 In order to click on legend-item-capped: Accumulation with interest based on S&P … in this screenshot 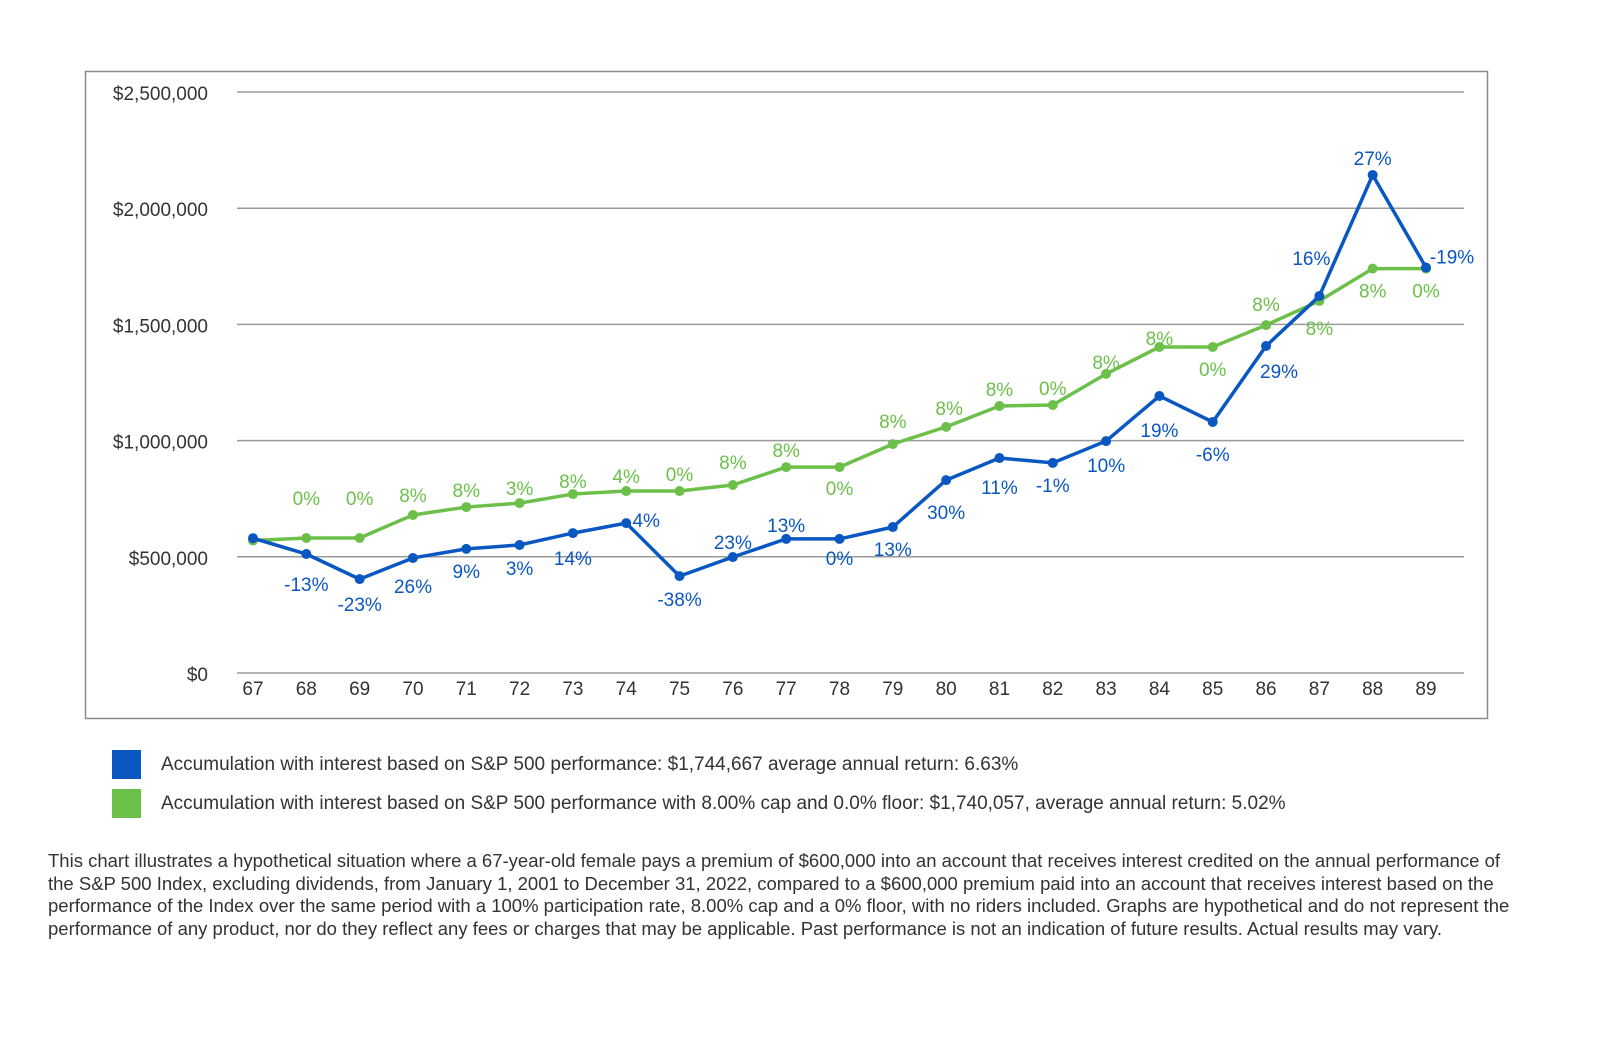, I will do `click(699, 803)`.